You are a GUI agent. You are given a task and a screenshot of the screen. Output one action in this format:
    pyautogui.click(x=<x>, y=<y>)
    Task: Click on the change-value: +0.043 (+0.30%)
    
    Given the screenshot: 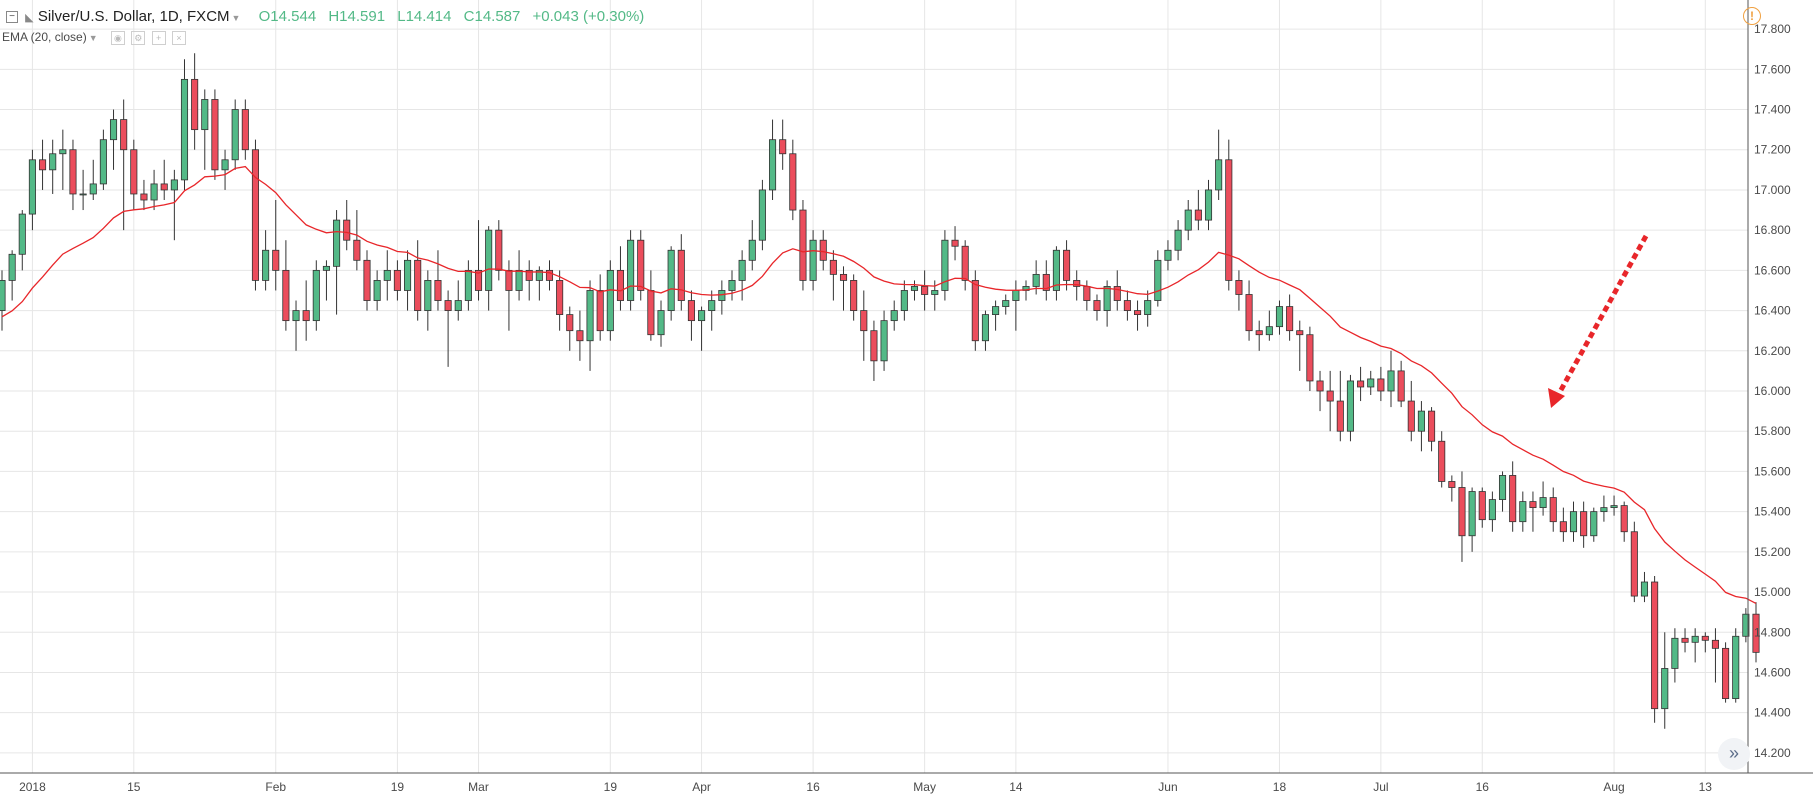 What is the action you would take?
    pyautogui.click(x=588, y=16)
    